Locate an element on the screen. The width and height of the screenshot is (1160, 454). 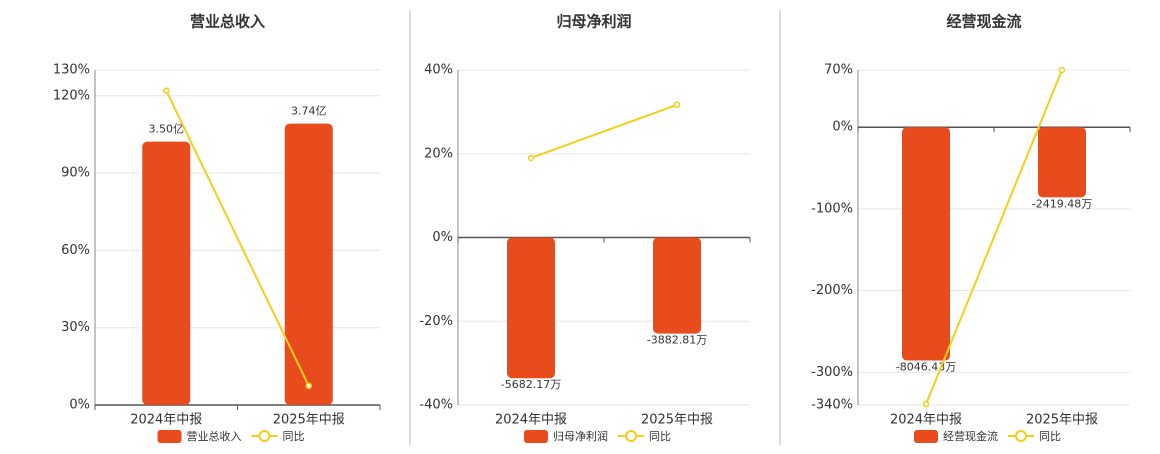
y-tick-label: 90% is located at coordinates (75, 173).